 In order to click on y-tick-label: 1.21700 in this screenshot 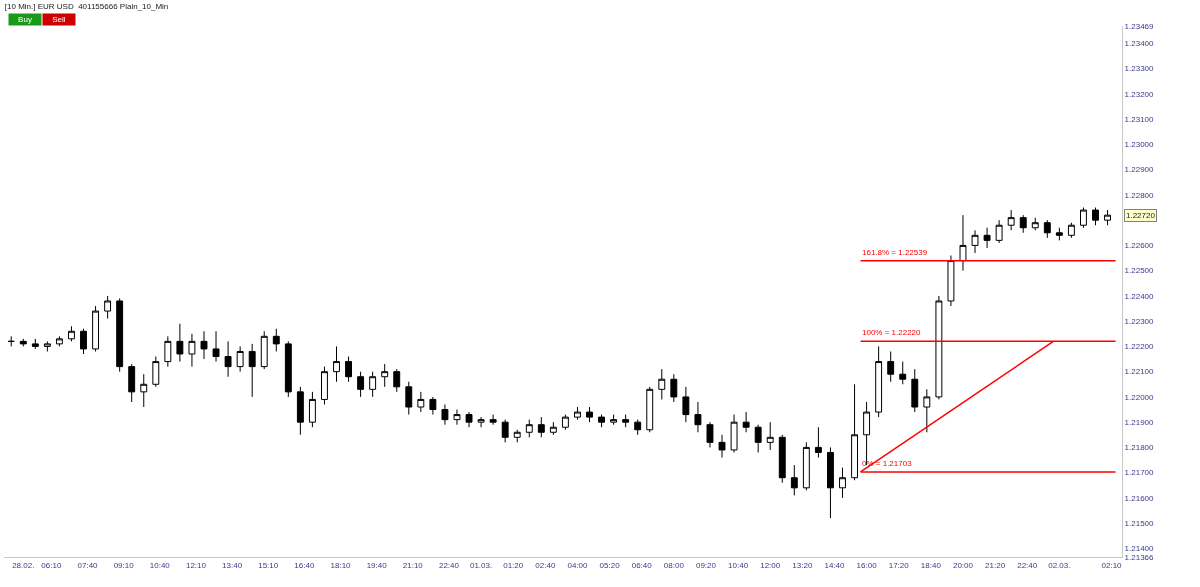, I will do `click(1139, 473)`.